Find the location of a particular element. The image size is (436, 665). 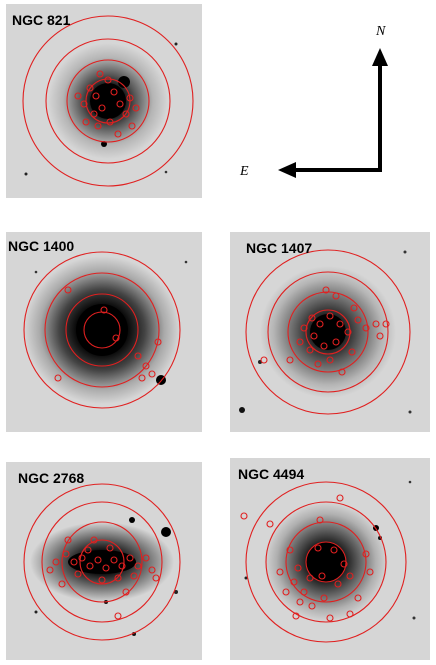

panel-ngc-4494: NGC 4494 is located at coordinates (330, 559).